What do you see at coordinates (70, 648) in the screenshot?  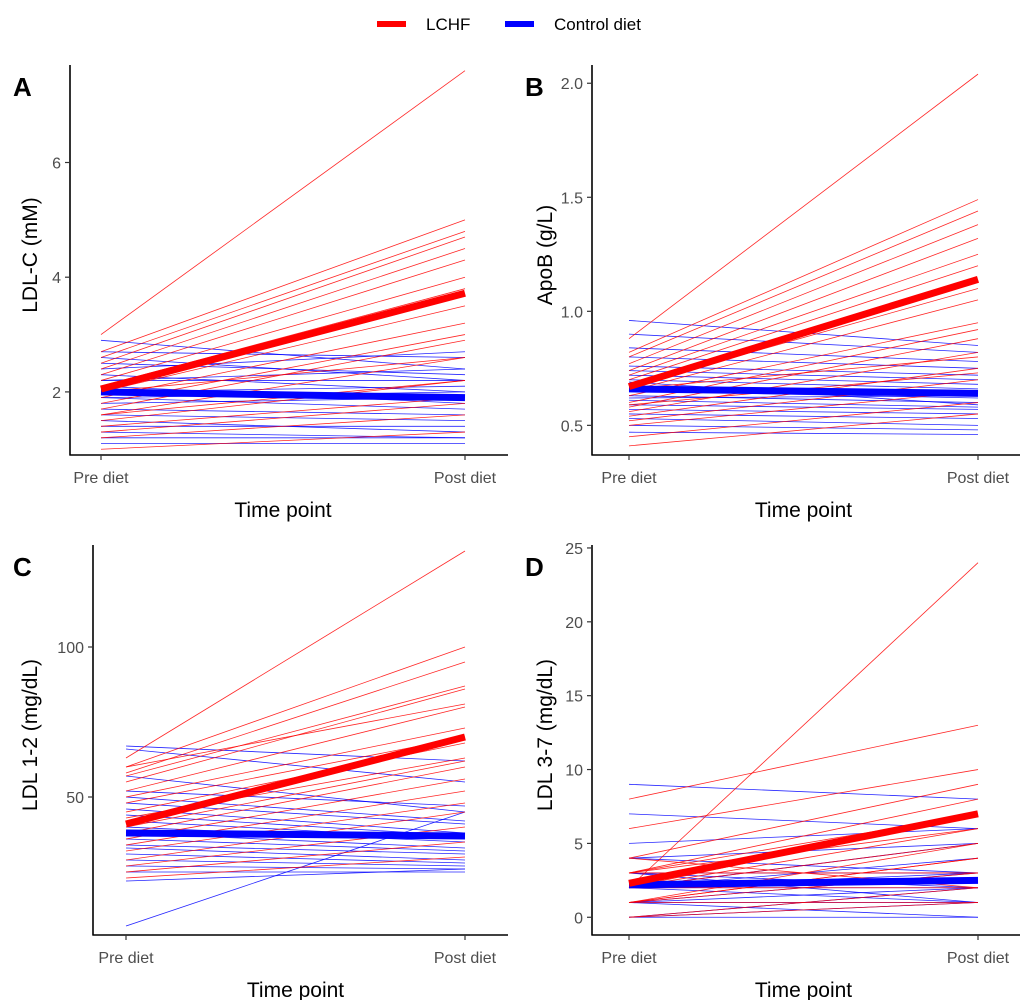 I see `y-tick-label: 100` at bounding box center [70, 648].